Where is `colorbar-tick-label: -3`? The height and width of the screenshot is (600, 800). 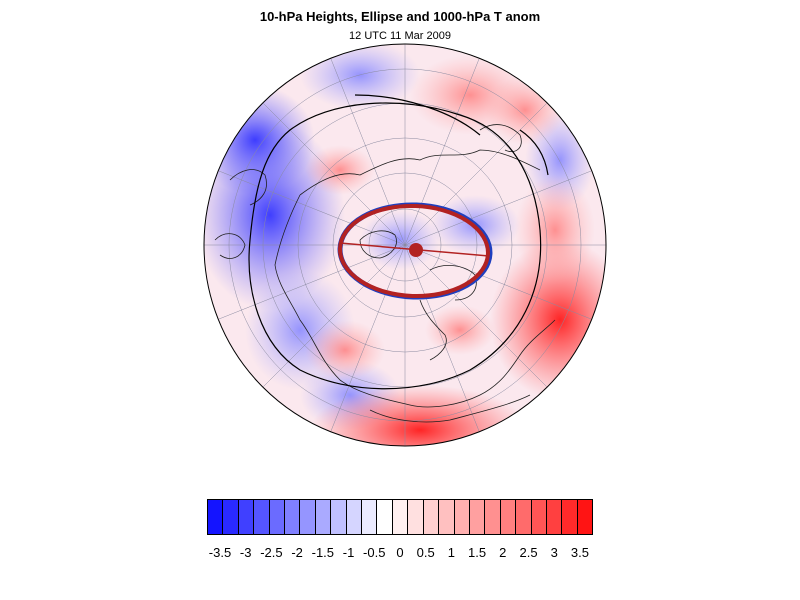 colorbar-tick-label: -3 is located at coordinates (245, 552).